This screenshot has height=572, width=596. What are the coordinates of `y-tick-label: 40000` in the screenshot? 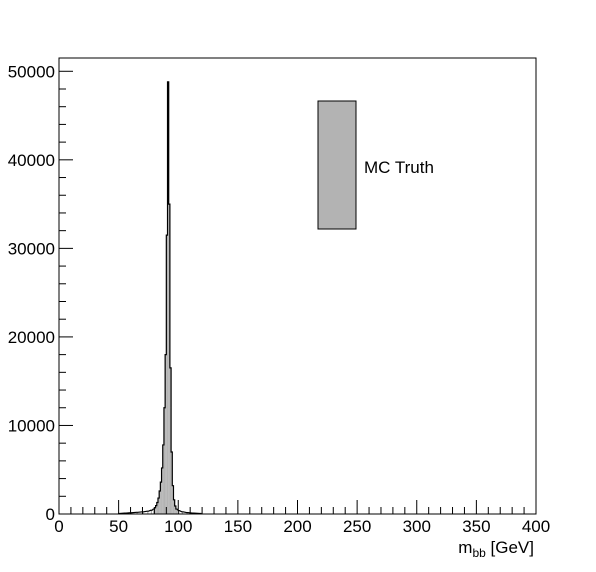 It's located at (31, 160).